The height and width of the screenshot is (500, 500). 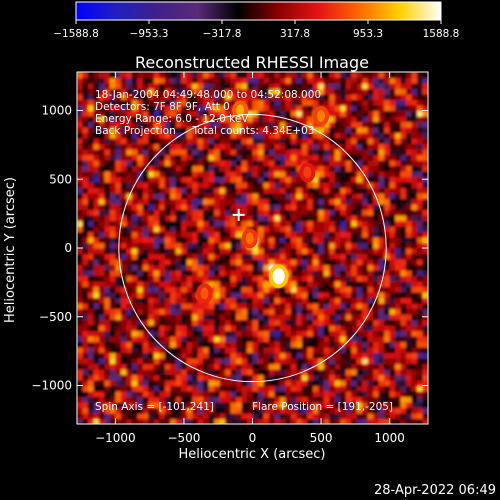 What do you see at coordinates (68, 248) in the screenshot?
I see `y-tick-label: 0` at bounding box center [68, 248].